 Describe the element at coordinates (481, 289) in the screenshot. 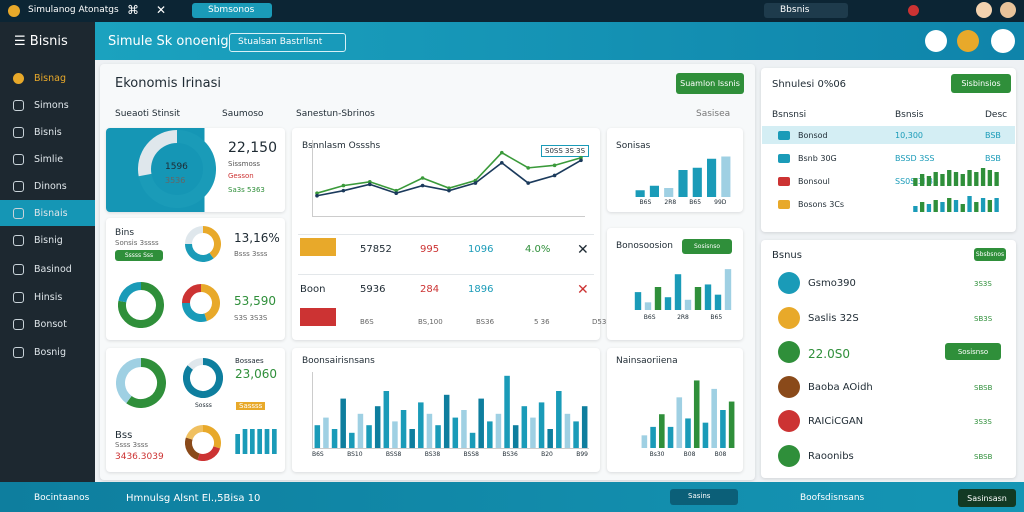

I see `cell: 1896` at that location.